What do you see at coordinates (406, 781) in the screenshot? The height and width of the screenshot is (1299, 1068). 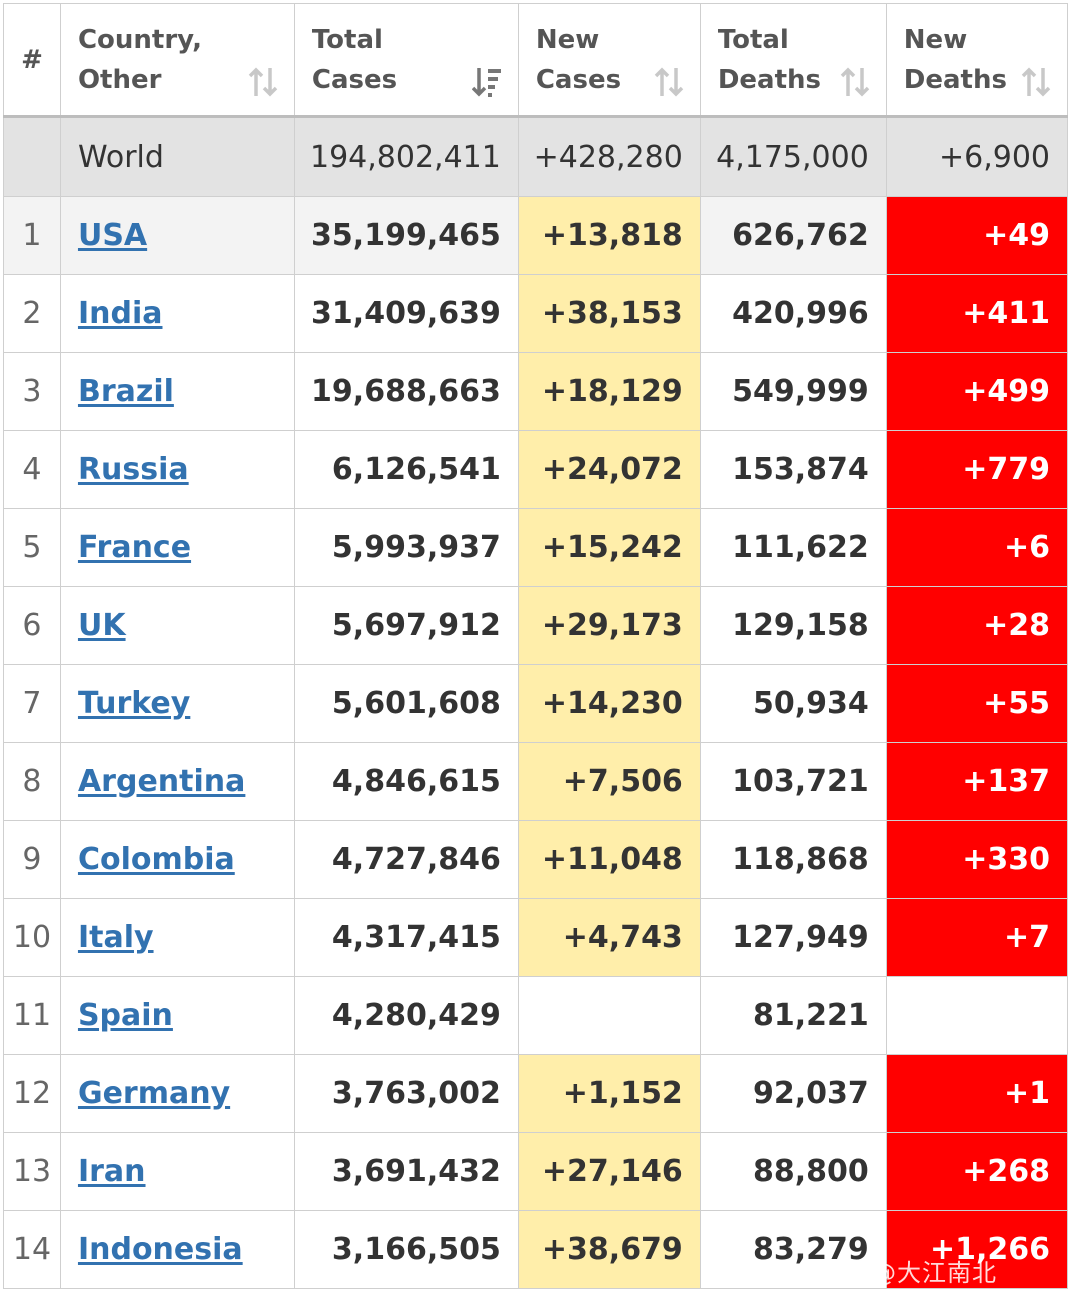 I see `total-cases-cell: 4,846,615` at bounding box center [406, 781].